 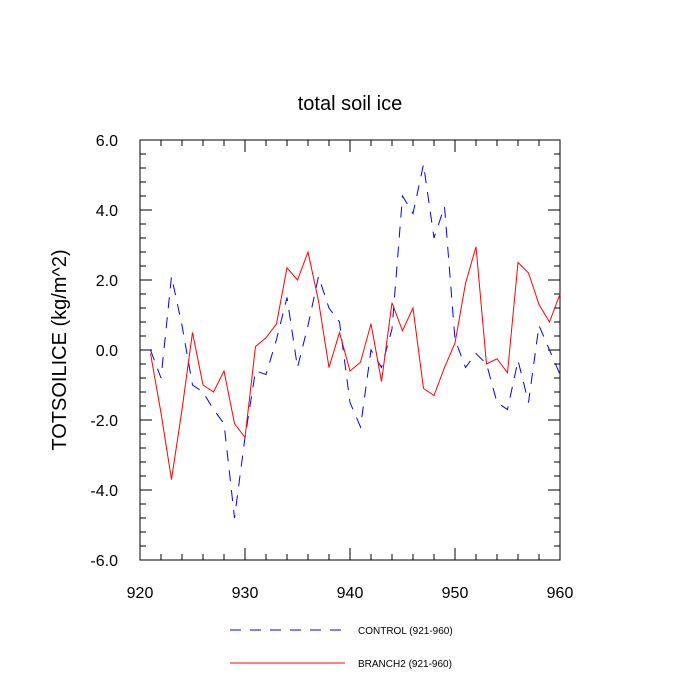 What do you see at coordinates (107, 351) in the screenshot?
I see `y-tick-label: 0.0` at bounding box center [107, 351].